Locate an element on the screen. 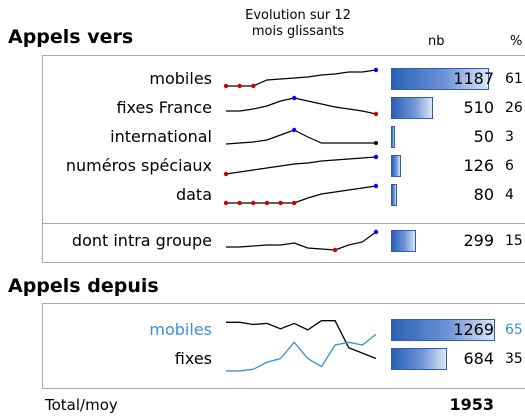  bar-data is located at coordinates (394, 195).